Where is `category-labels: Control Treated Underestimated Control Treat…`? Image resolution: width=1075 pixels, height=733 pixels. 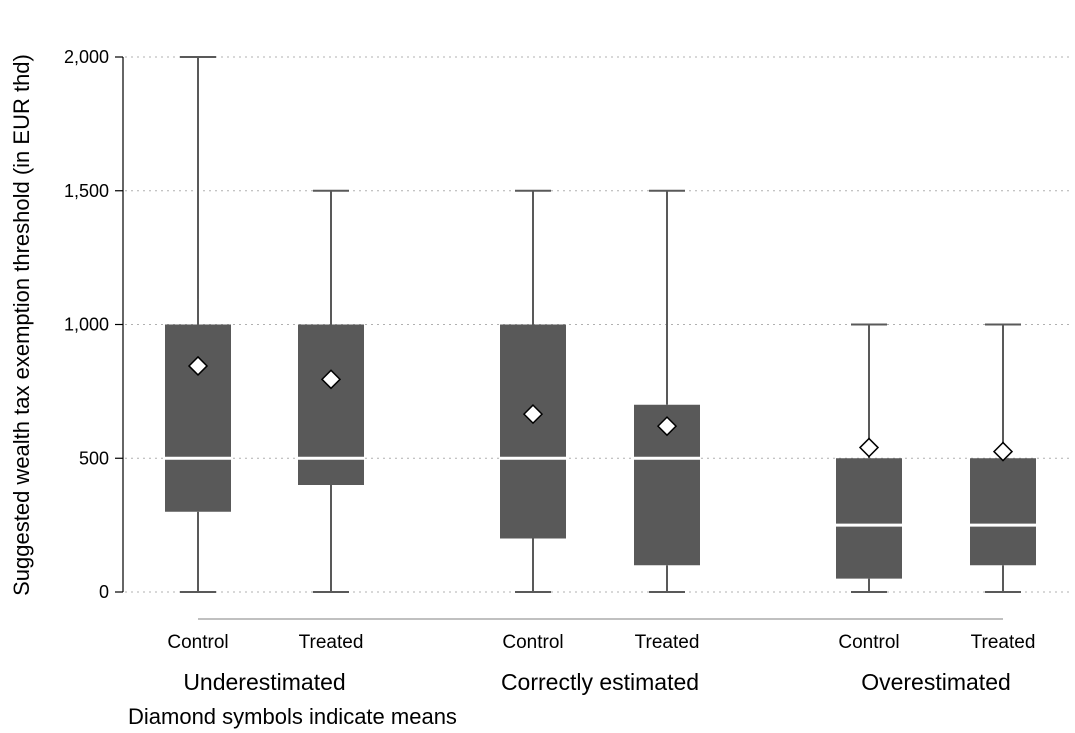
category-labels: Control Treated Underestimated Control Treat… is located at coordinates (601, 663).